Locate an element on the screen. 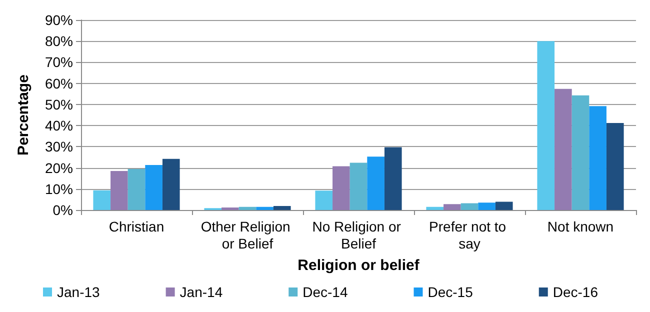 The image size is (650, 312). y-tick-label: 40% is located at coordinates (58, 126).